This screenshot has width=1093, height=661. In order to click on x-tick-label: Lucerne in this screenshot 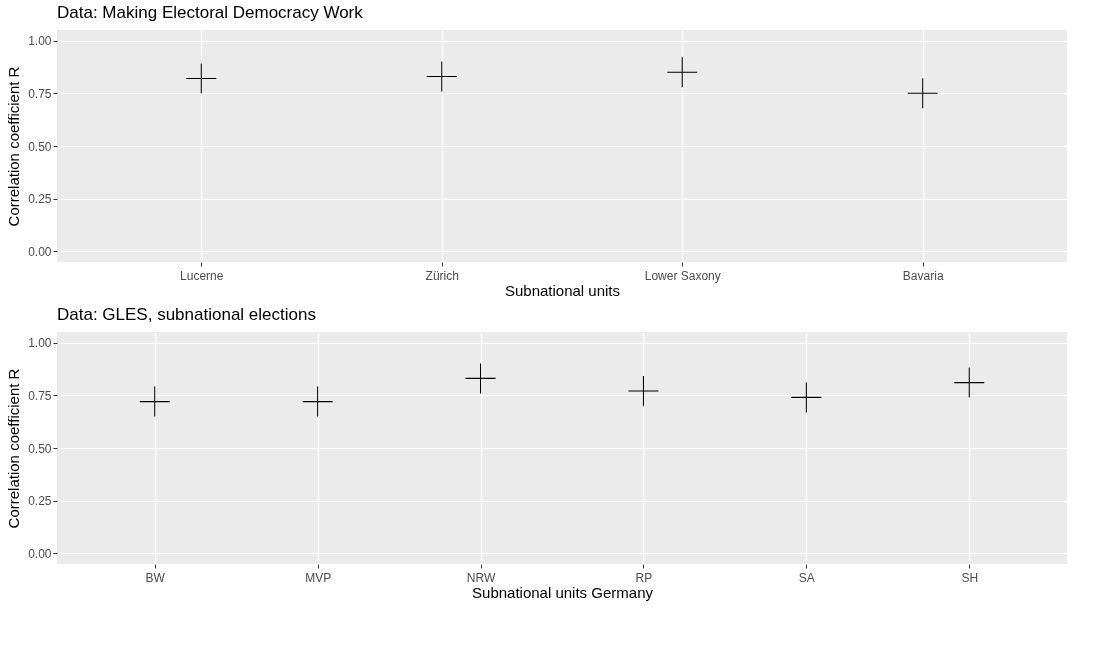, I will do `click(202, 275)`.